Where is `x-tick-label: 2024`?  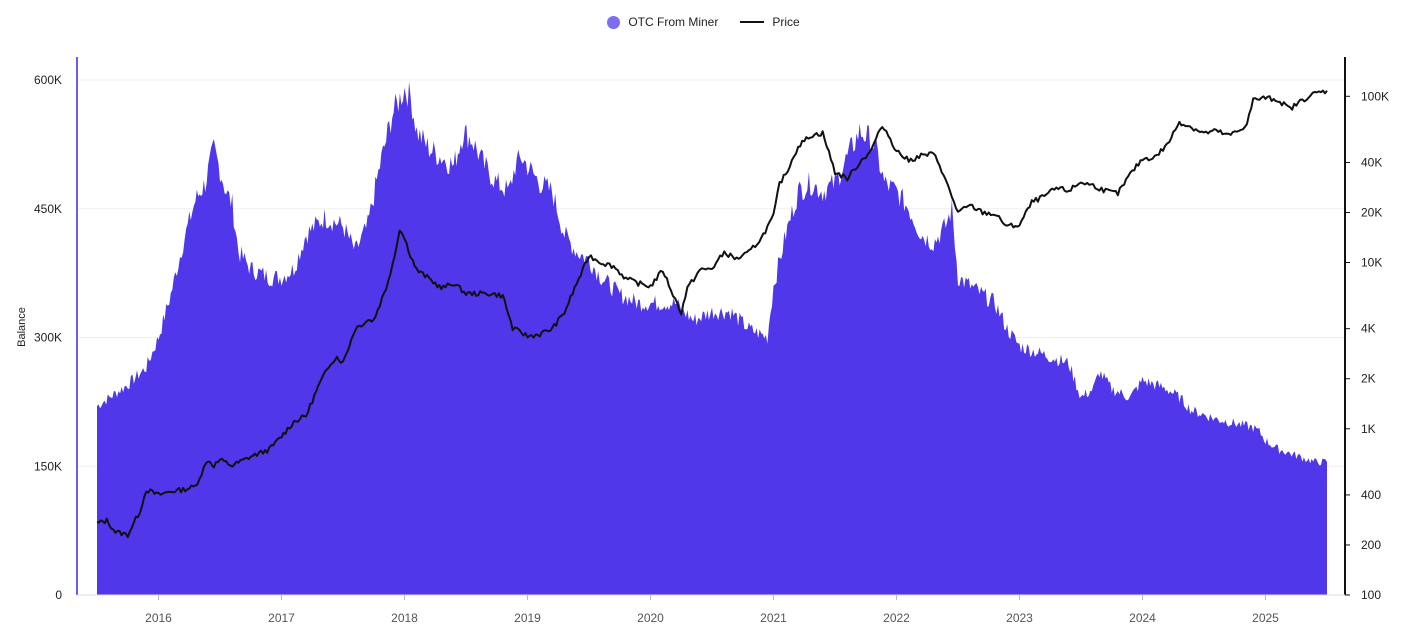
x-tick-label: 2024 is located at coordinates (1142, 618).